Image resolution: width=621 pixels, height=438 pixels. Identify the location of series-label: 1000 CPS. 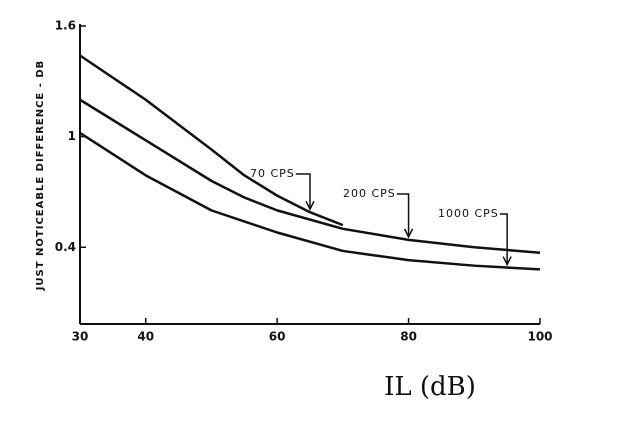
(468, 213).